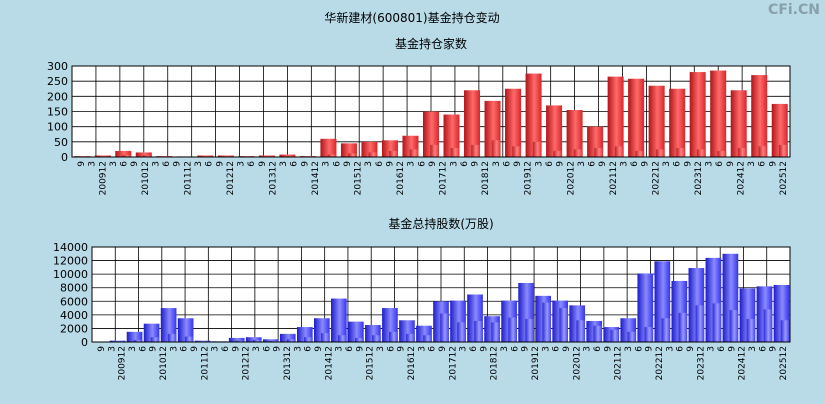 The height and width of the screenshot is (404, 825). Describe the element at coordinates (316, 178) in the screenshot. I see `x-tick-label: 201412` at that location.